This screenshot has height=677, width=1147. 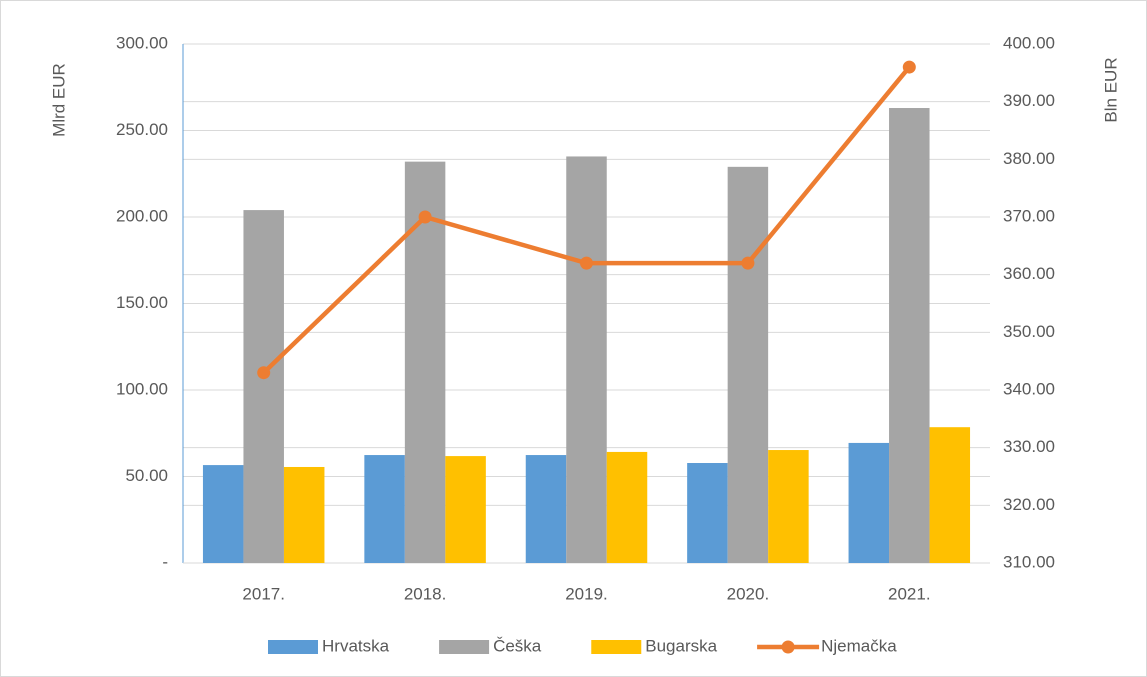 I want to click on x-tick-label: 2017., so click(x=263, y=593).